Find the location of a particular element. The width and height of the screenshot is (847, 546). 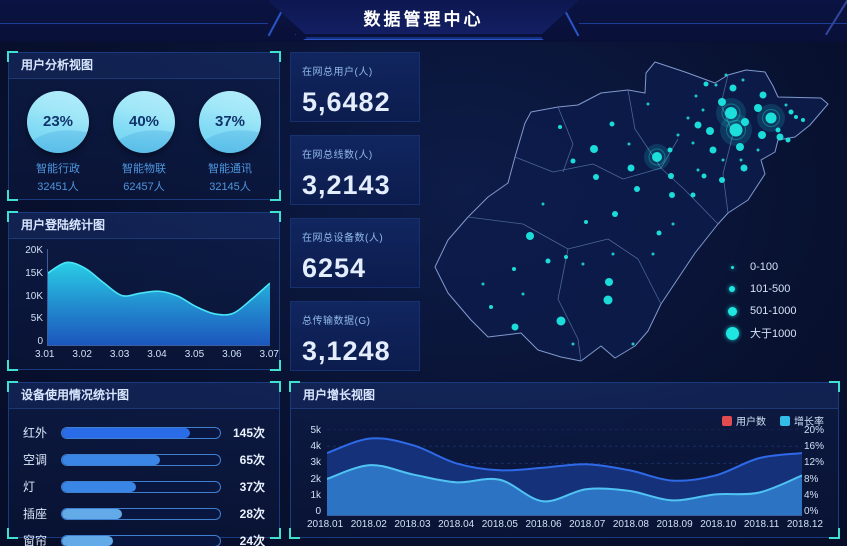

rate-area-stroke is located at coordinates (564, 483).